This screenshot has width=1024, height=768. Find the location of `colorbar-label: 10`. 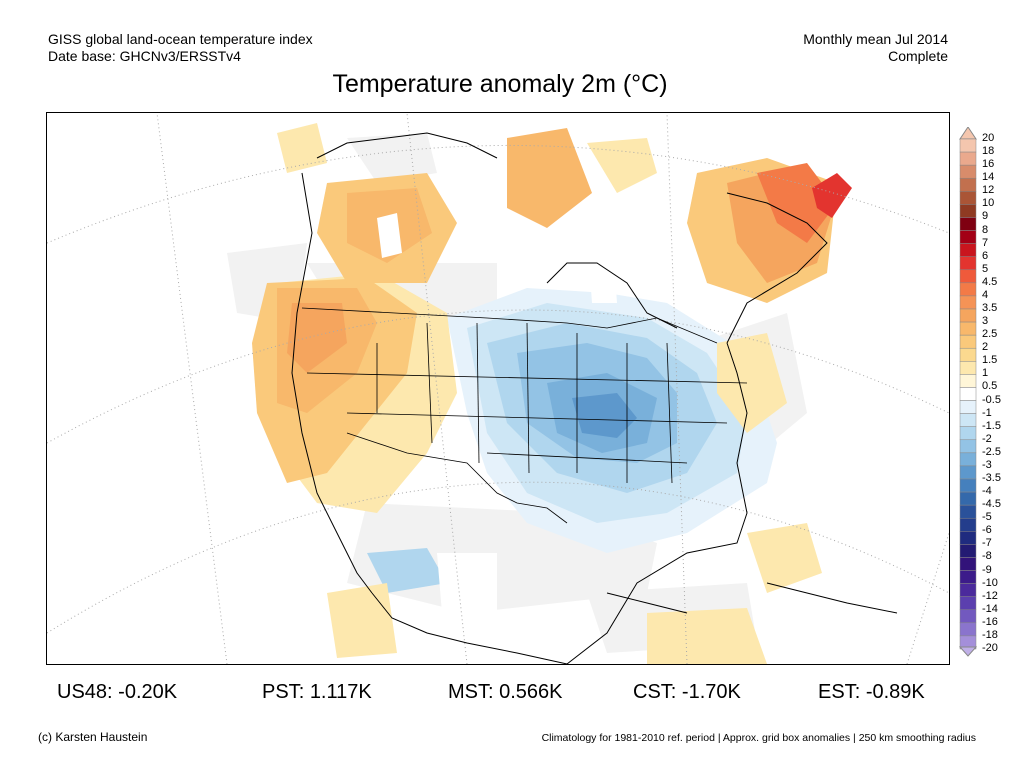

colorbar-label: 10 is located at coordinates (988, 203).